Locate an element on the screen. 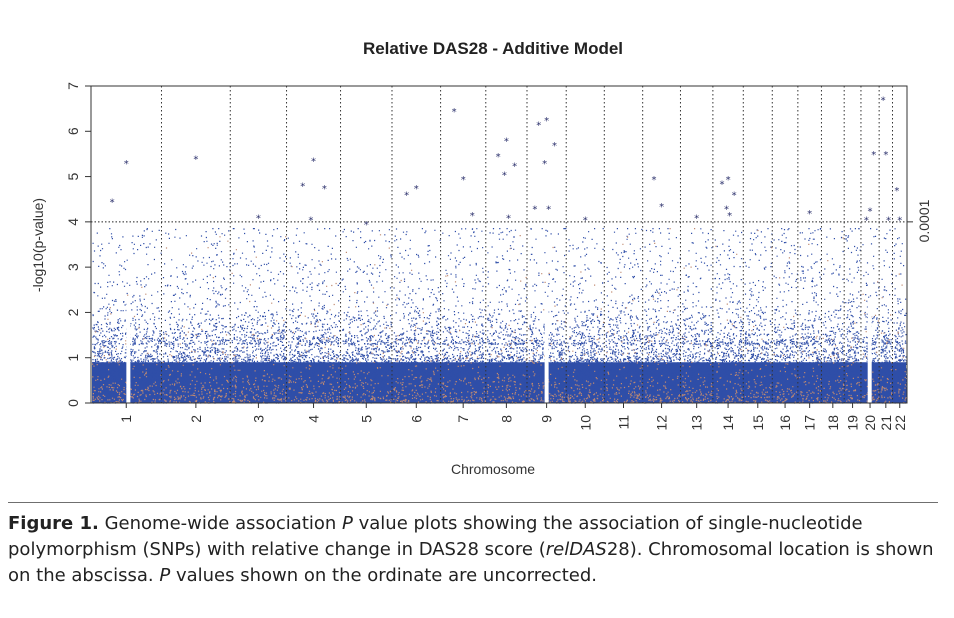 The height and width of the screenshot is (618, 954). x-tick-label: 20 is located at coordinates (870, 423).